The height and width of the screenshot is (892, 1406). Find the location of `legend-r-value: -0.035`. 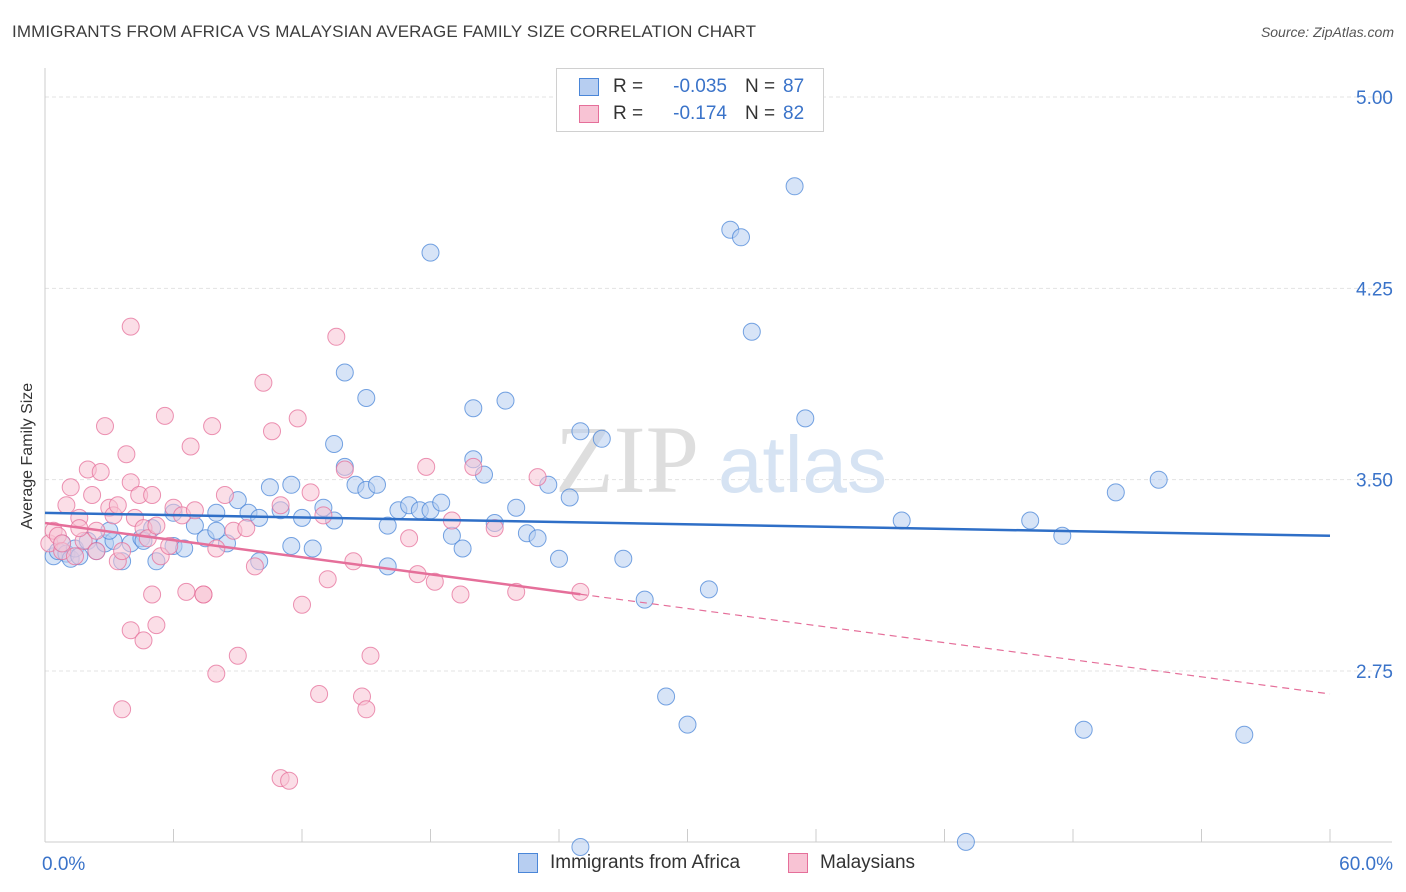

legend-r-value: -0.035 is located at coordinates (700, 86).